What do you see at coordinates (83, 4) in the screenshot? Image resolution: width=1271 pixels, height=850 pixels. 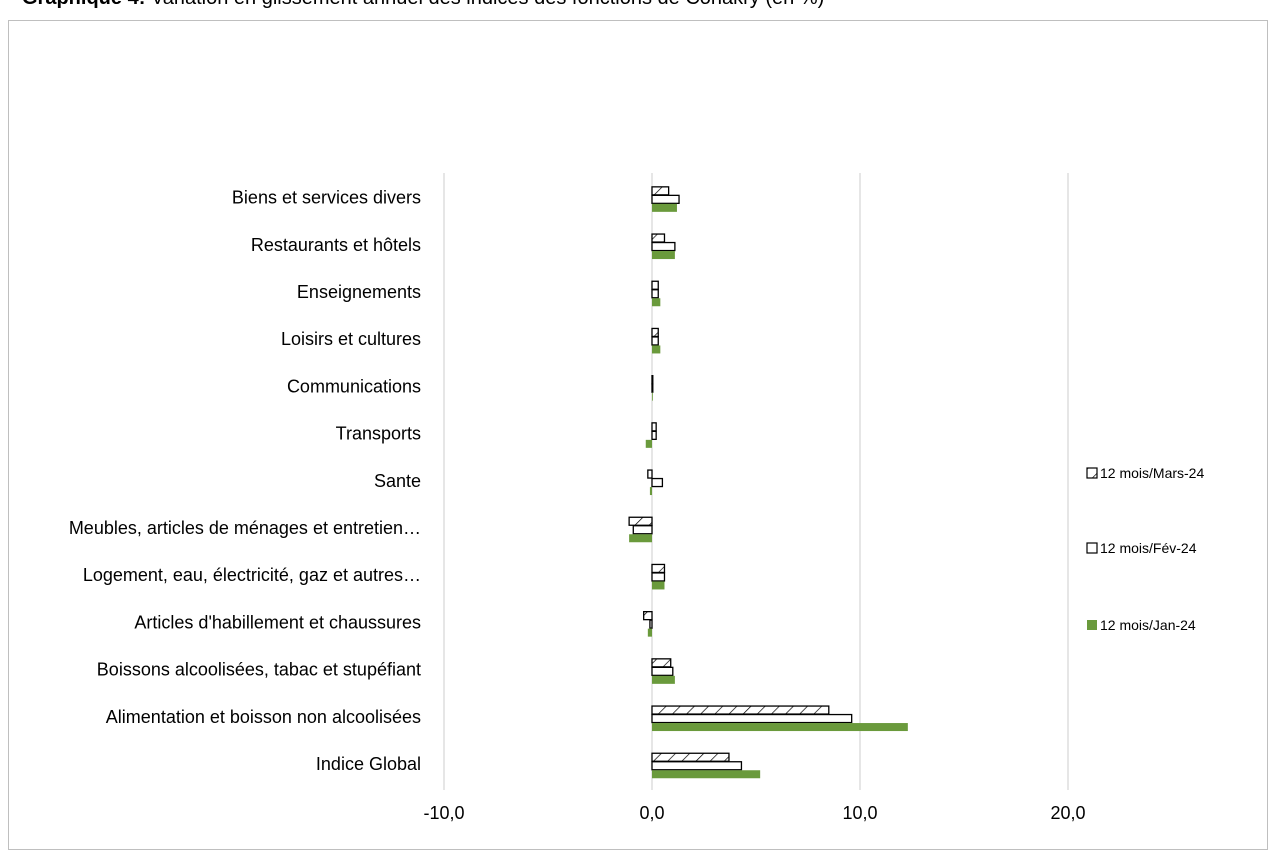 I see `chart-title-prefix: Graphique 4:` at bounding box center [83, 4].